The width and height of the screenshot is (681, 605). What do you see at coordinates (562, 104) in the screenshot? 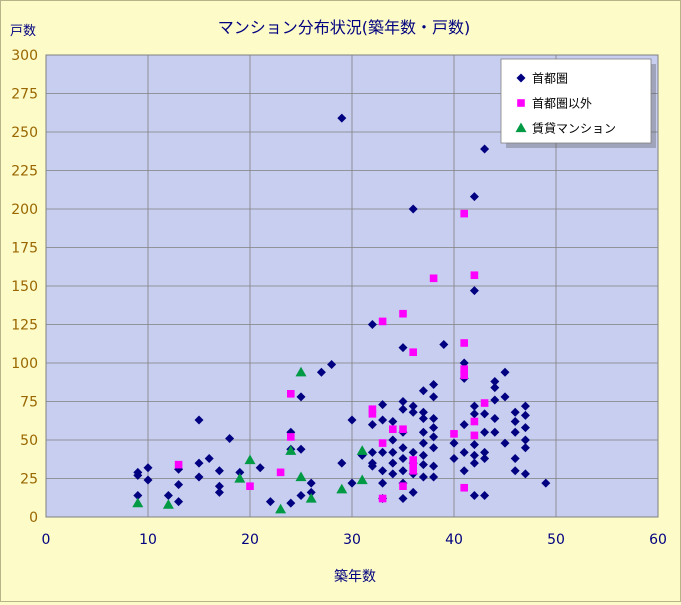
I see `legend-label: 首都圏以外` at bounding box center [562, 104].